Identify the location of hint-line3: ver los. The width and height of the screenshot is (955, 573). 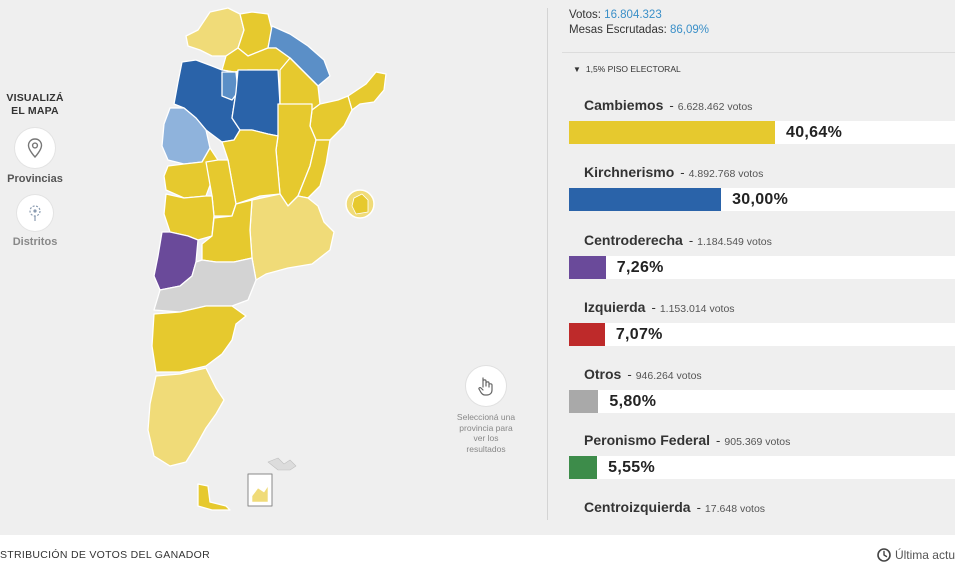
(486, 438).